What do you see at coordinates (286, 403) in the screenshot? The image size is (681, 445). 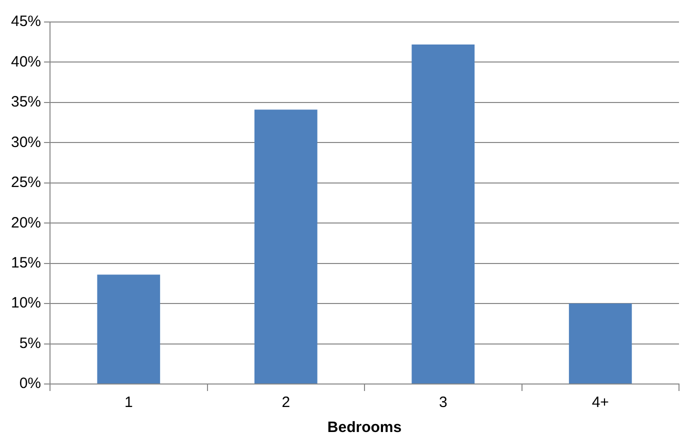 I see `x-tick-label: 2` at bounding box center [286, 403].